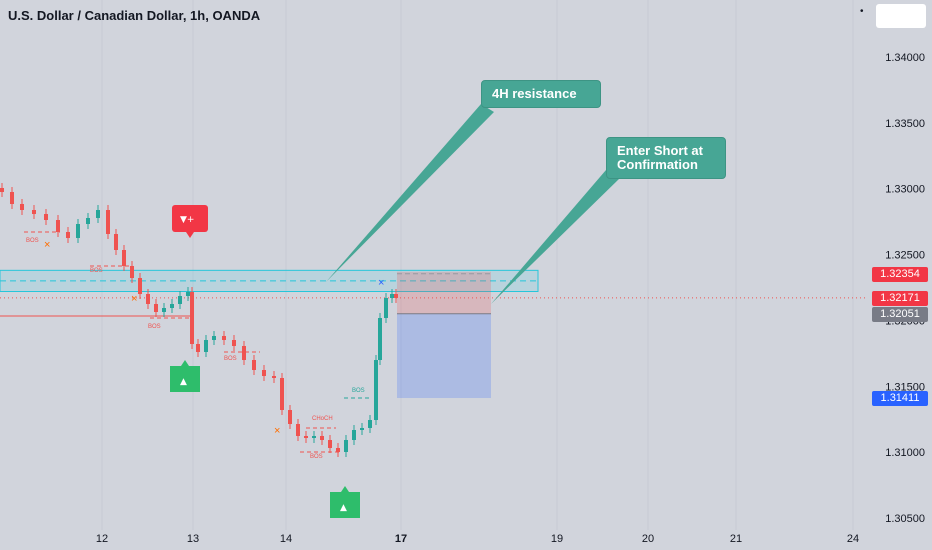 The width and height of the screenshot is (932, 550). Describe the element at coordinates (905, 124) in the screenshot. I see `y-tick-label: 1.33500` at that location.